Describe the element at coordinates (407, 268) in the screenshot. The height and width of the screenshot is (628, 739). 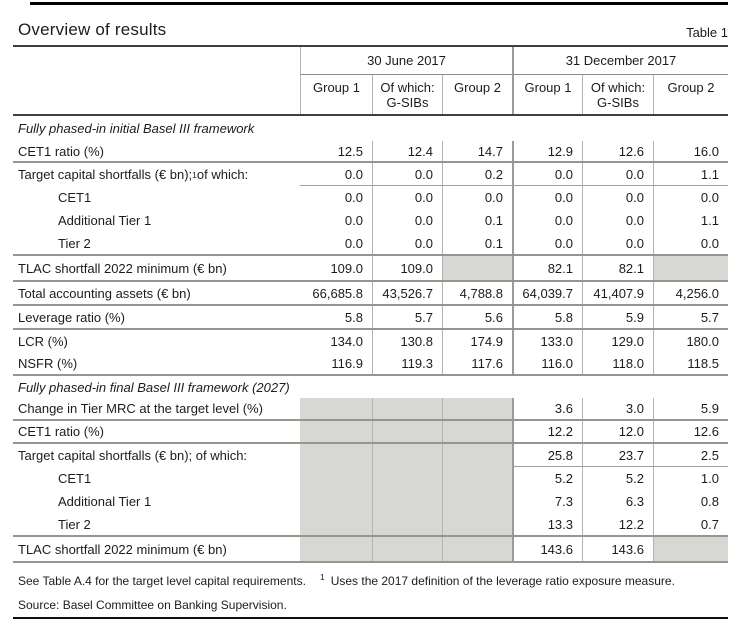
I see `value-cell: 109.0` at that location.